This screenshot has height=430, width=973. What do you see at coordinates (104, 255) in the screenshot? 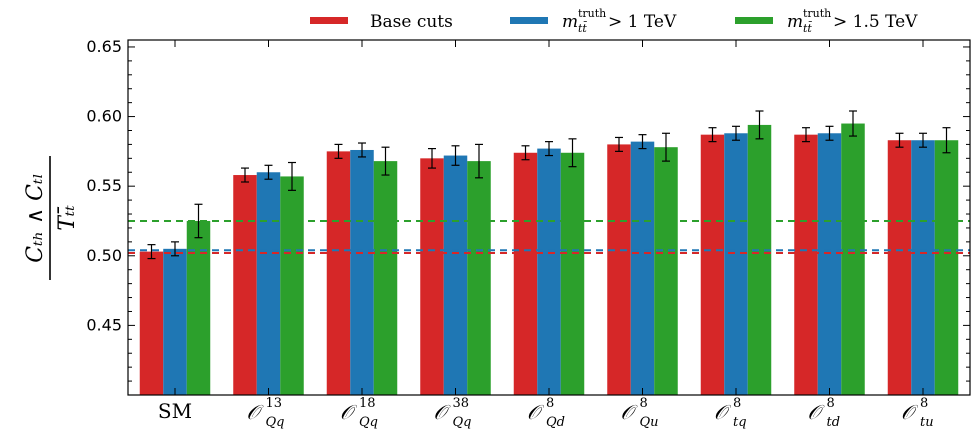
I see `y-tick-label: 0.50` at bounding box center [104, 255].